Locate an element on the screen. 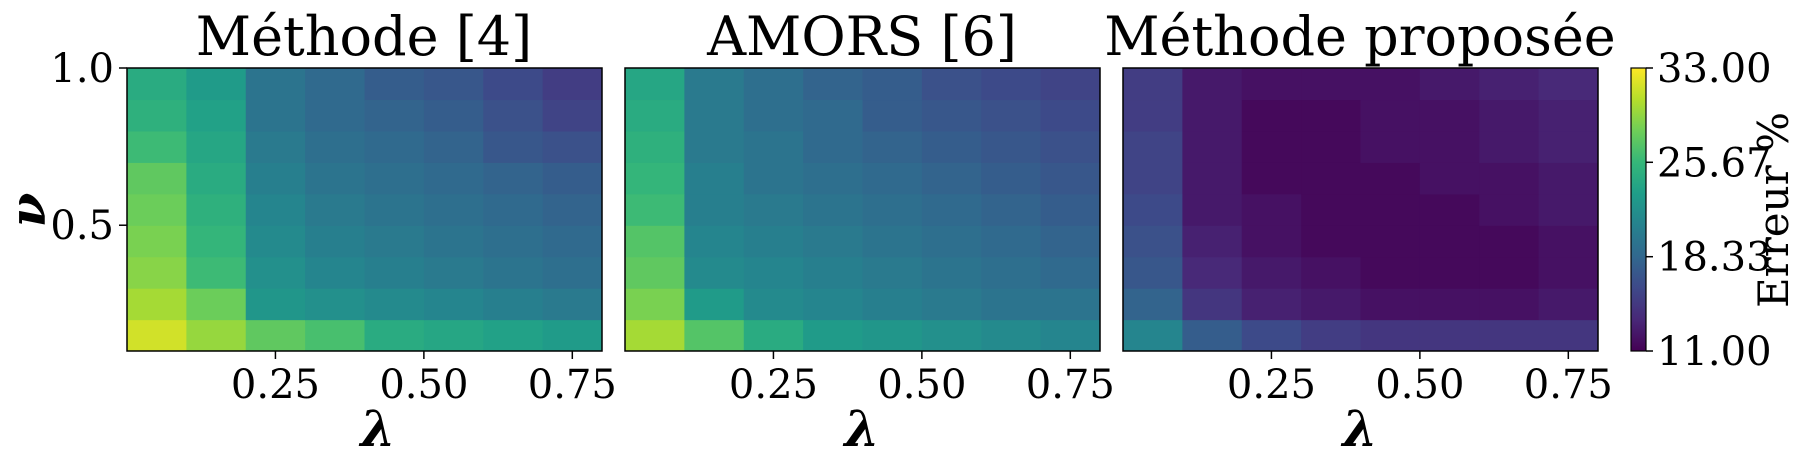 The height and width of the screenshot is (461, 1811). x-tick-label: 0.75 is located at coordinates (1070, 385).